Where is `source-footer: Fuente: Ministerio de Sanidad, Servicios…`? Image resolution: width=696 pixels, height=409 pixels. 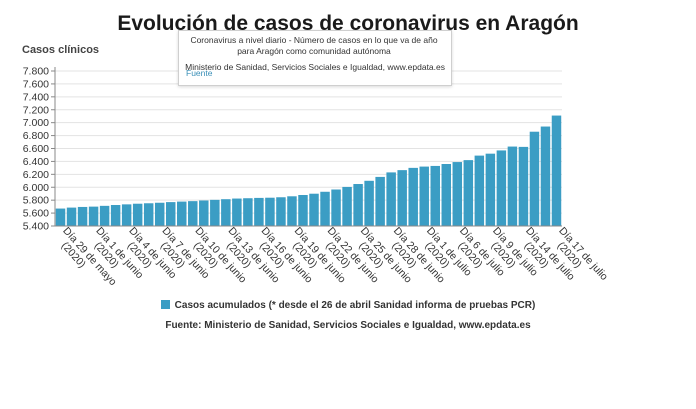
source-footer: Fuente: Ministerio de Sanidad, Servicios… is located at coordinates (348, 325).